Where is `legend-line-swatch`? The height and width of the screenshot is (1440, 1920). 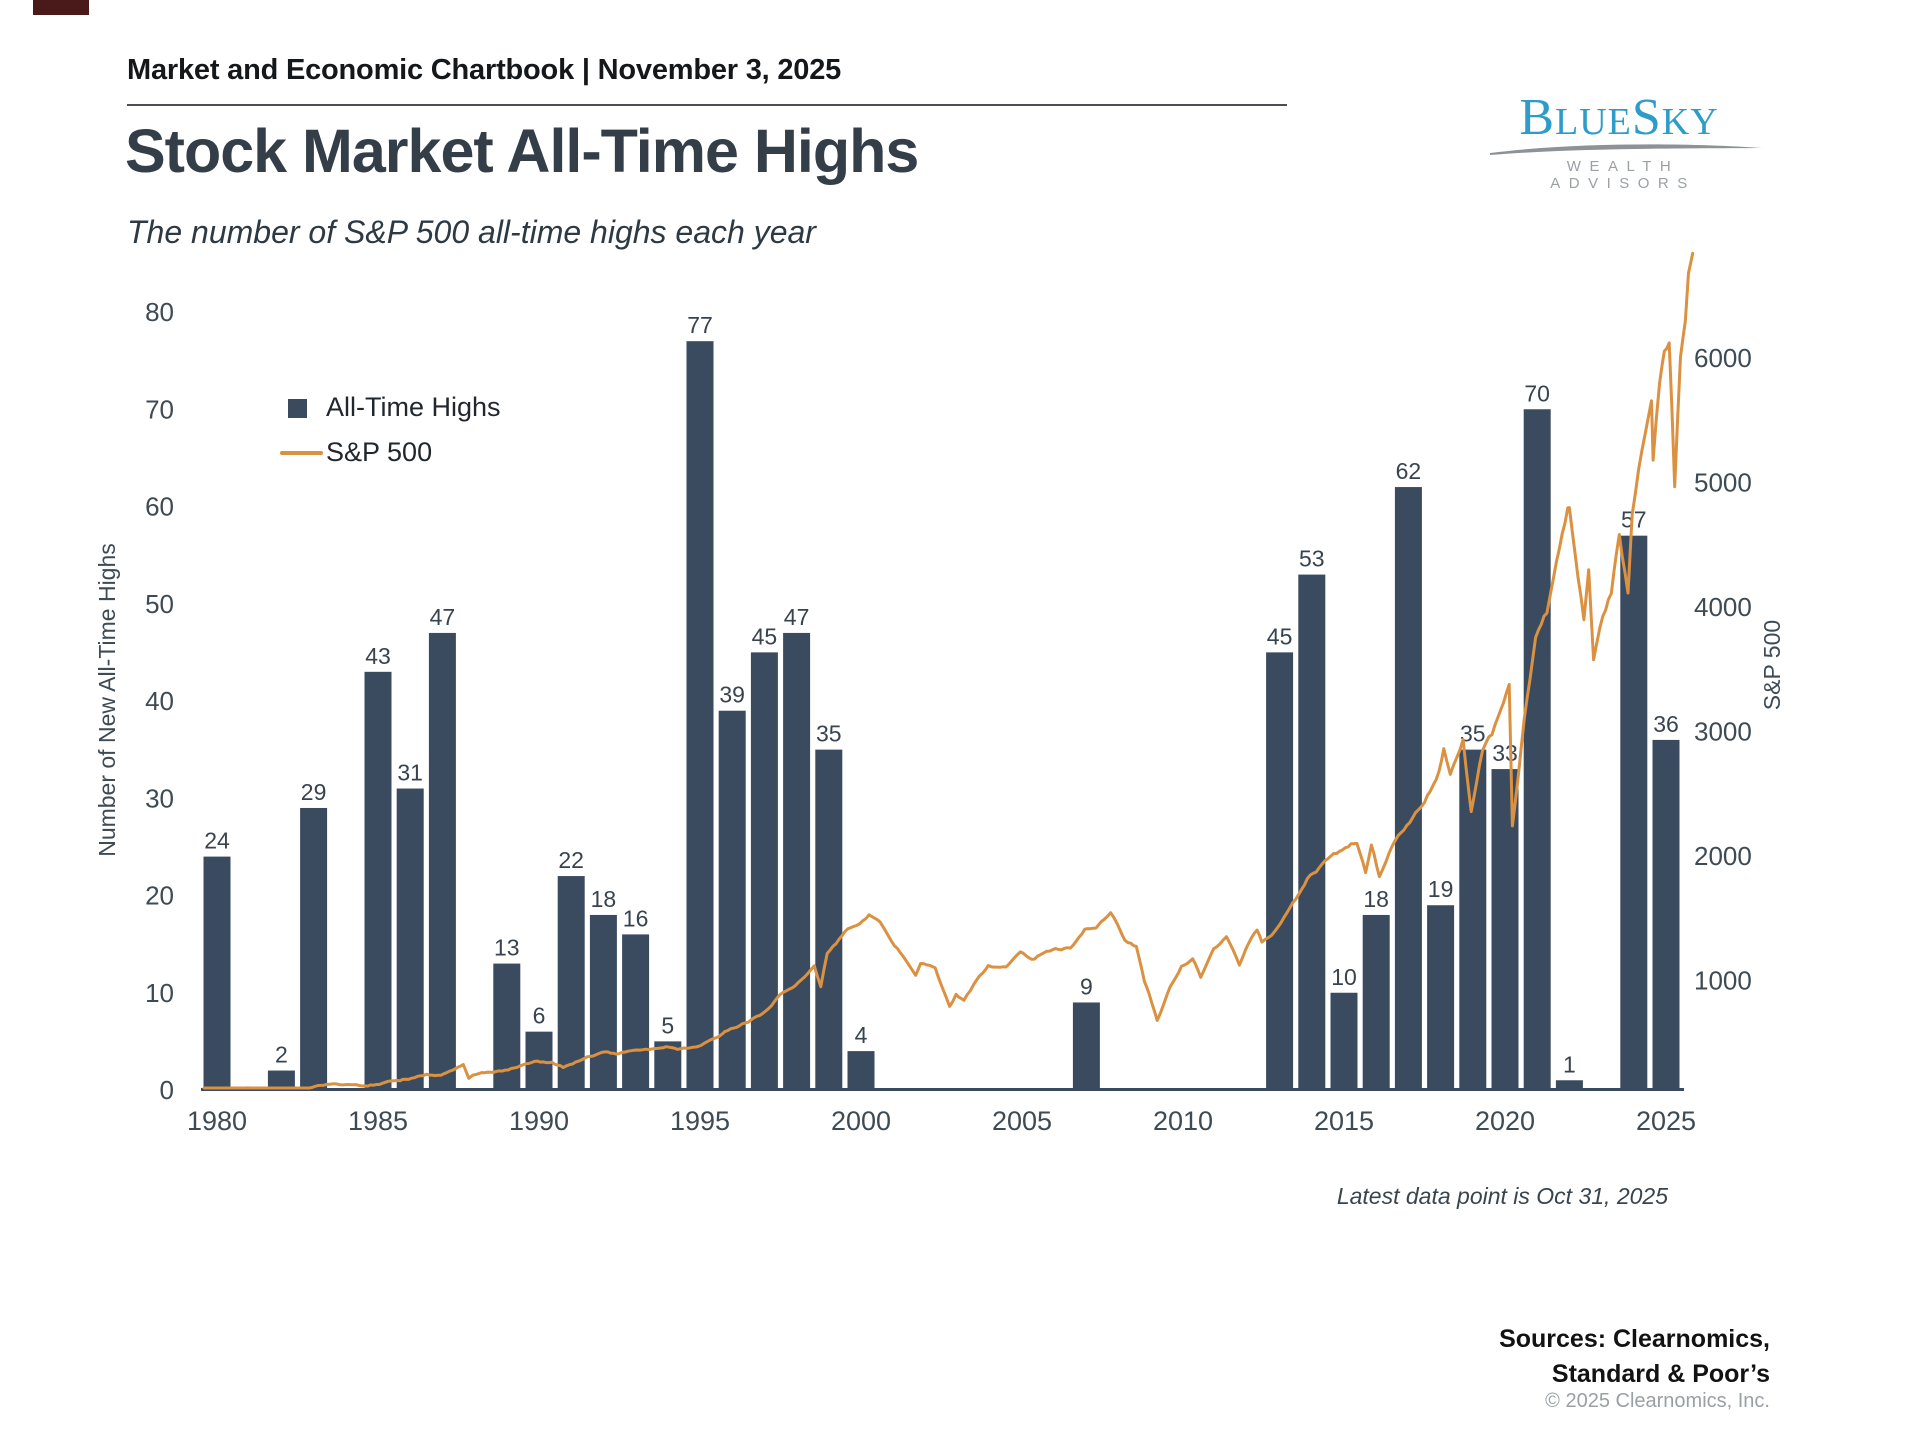 legend-line-swatch is located at coordinates (301, 453).